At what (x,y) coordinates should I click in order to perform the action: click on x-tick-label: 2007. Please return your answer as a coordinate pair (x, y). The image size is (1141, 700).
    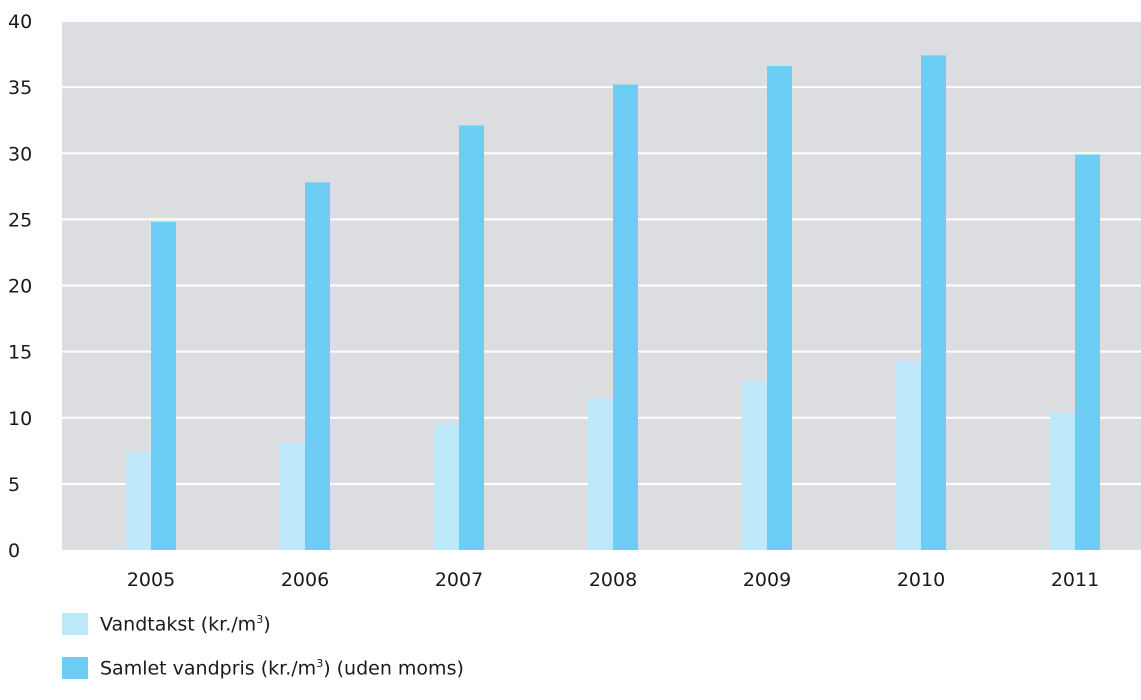
    Looking at the image, I should click on (459, 580).